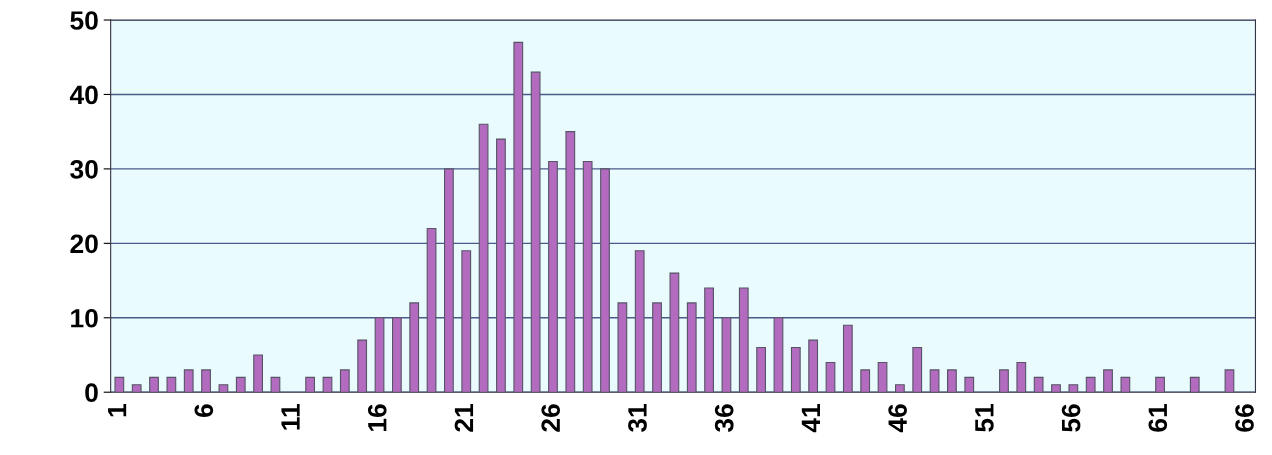 The height and width of the screenshot is (455, 1272). Describe the element at coordinates (724, 418) in the screenshot. I see `x-tick-label: 36` at that location.